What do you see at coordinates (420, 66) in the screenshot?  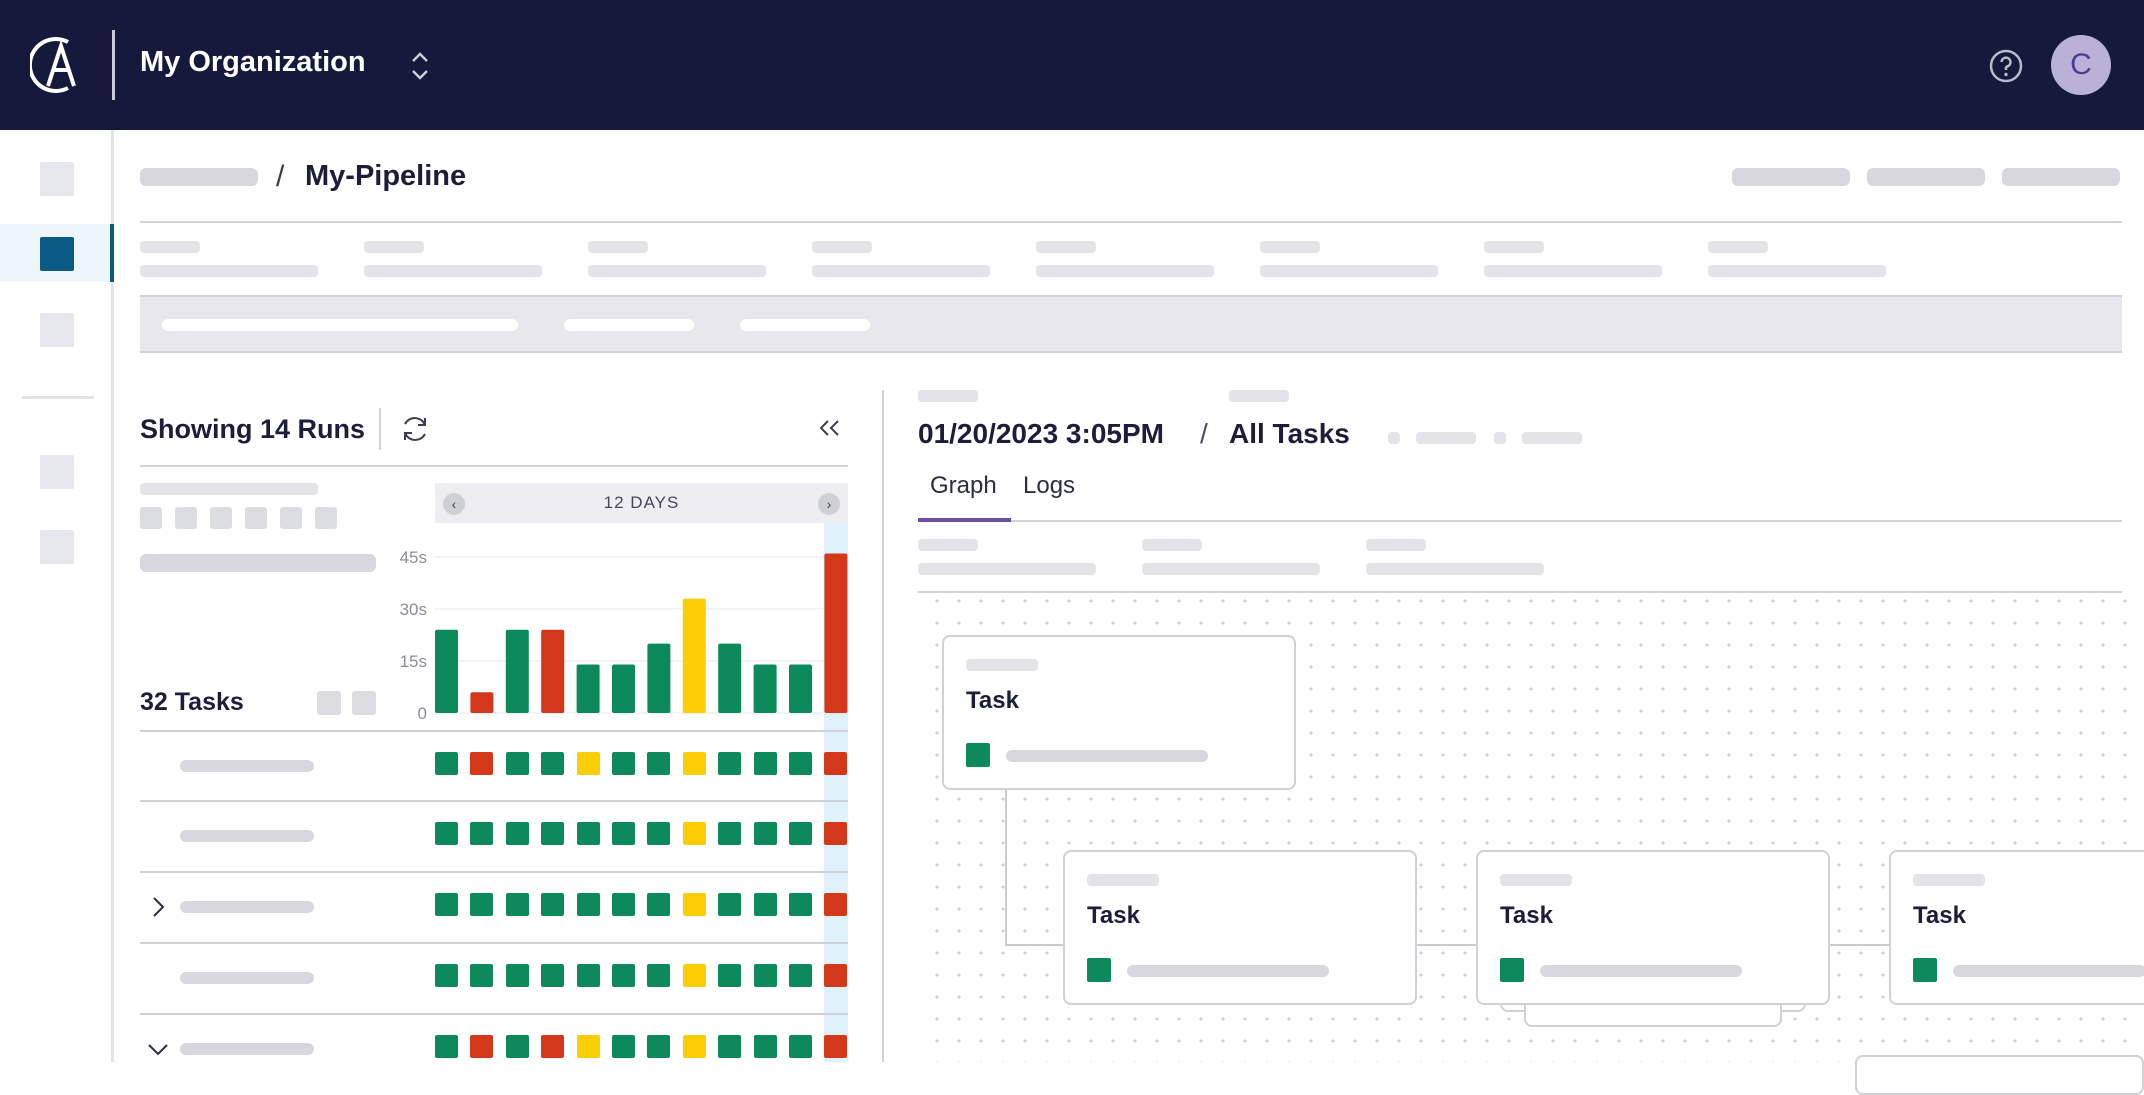 I see `chevron-up-down-icon` at bounding box center [420, 66].